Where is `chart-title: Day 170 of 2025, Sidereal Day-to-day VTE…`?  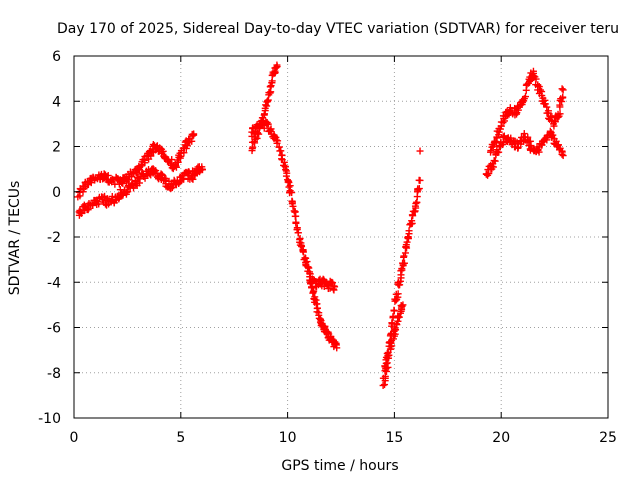 chart-title: Day 170 of 2025, Sidereal Day-to-day VTE… is located at coordinates (338, 29).